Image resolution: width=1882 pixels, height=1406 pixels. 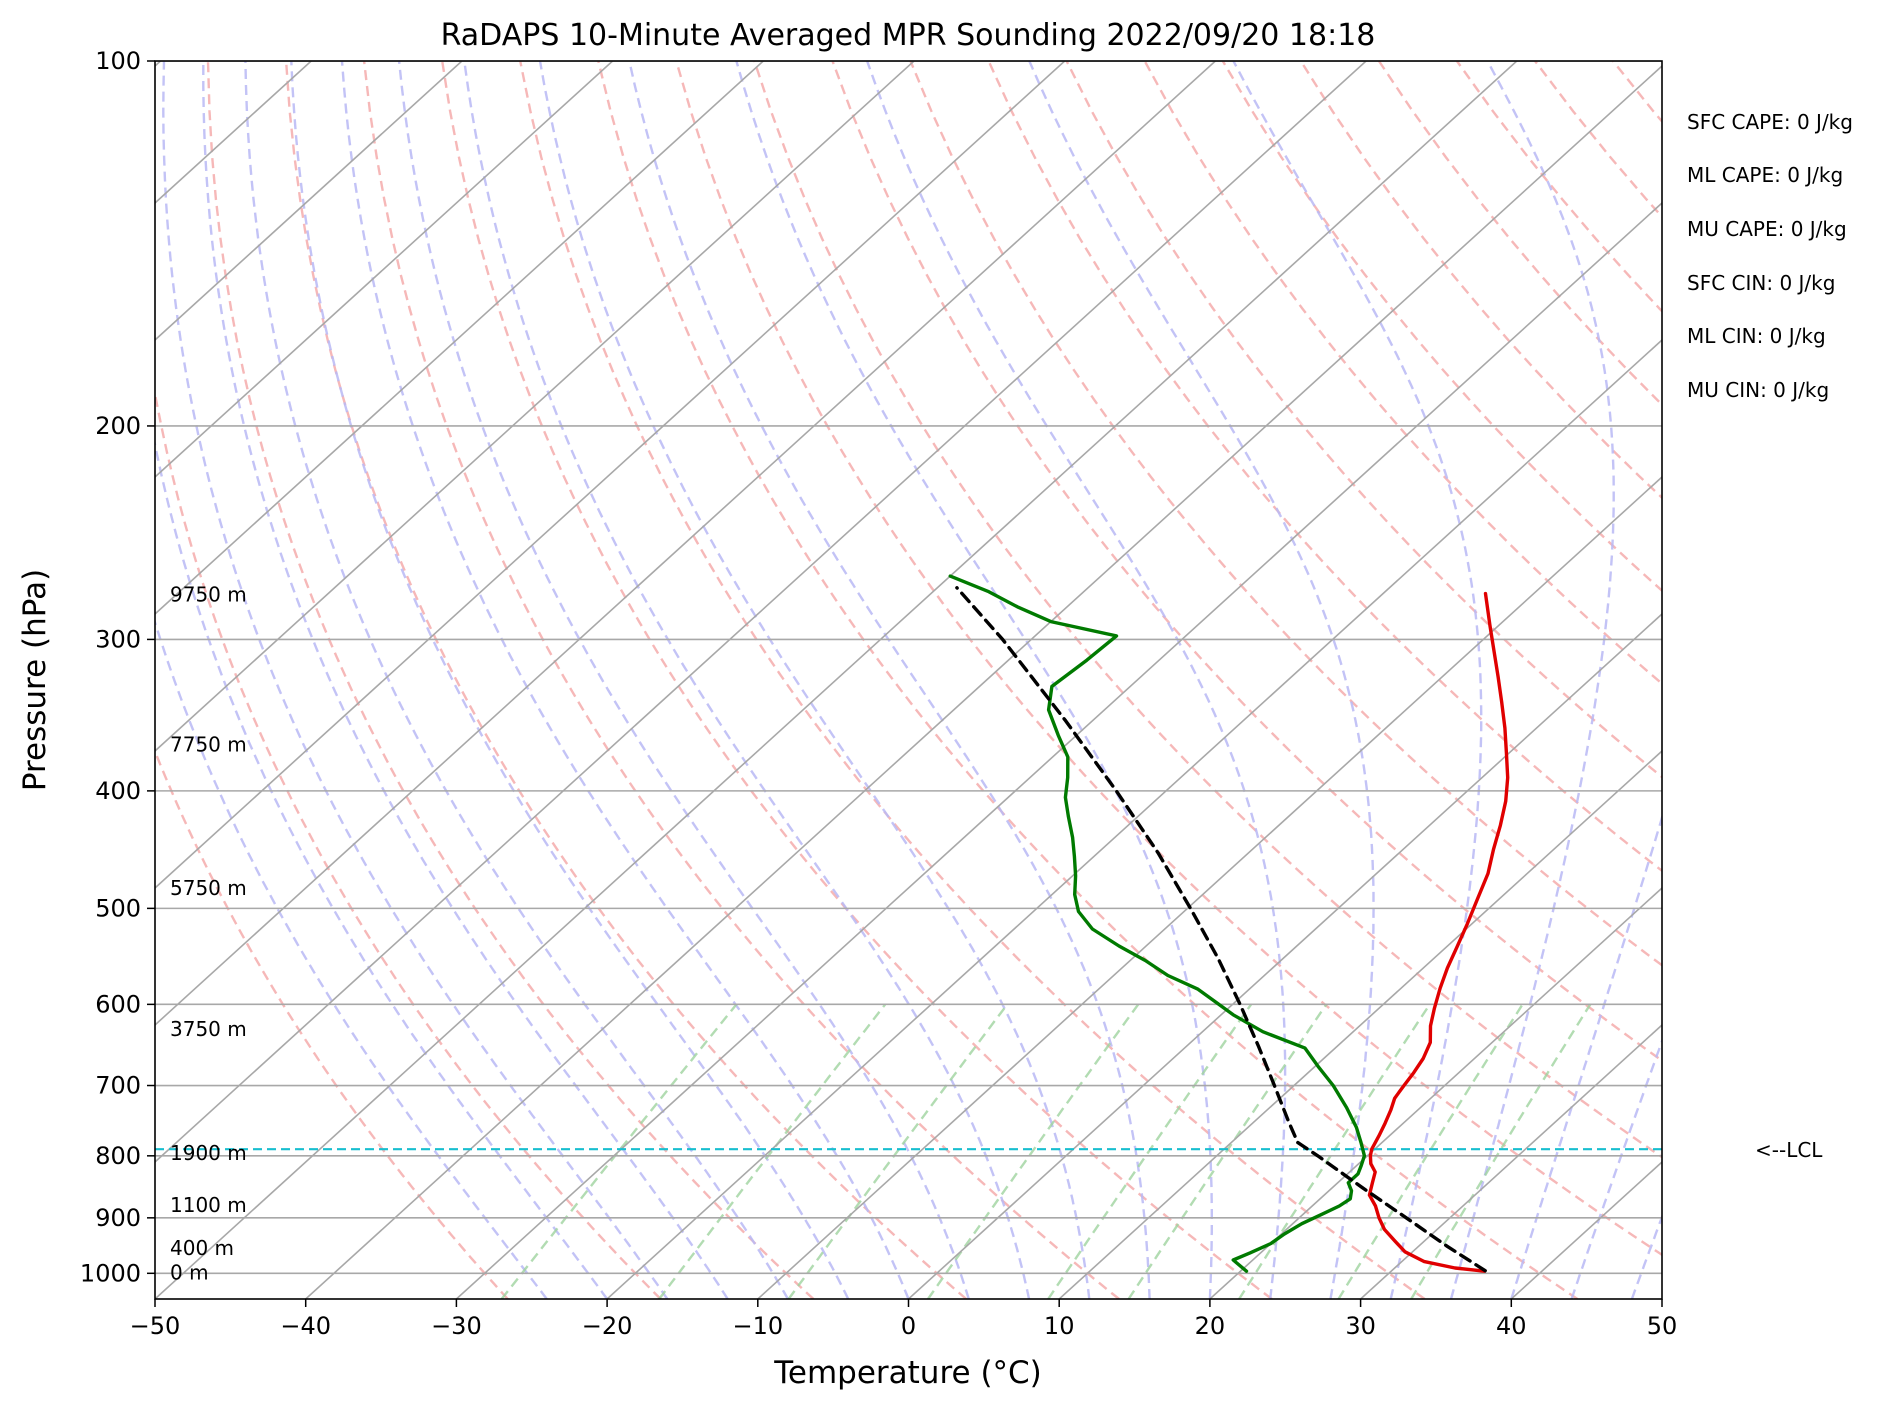 I want to click on stat-ml-cin: ML CIN: 0 J/kg, so click(x=1756, y=336).